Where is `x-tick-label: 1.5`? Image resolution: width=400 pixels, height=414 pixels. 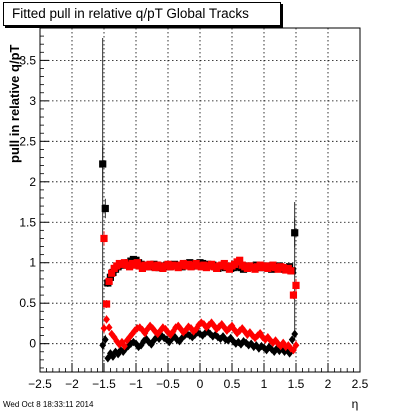 x-tick-label: 1.5 is located at coordinates (296, 384).